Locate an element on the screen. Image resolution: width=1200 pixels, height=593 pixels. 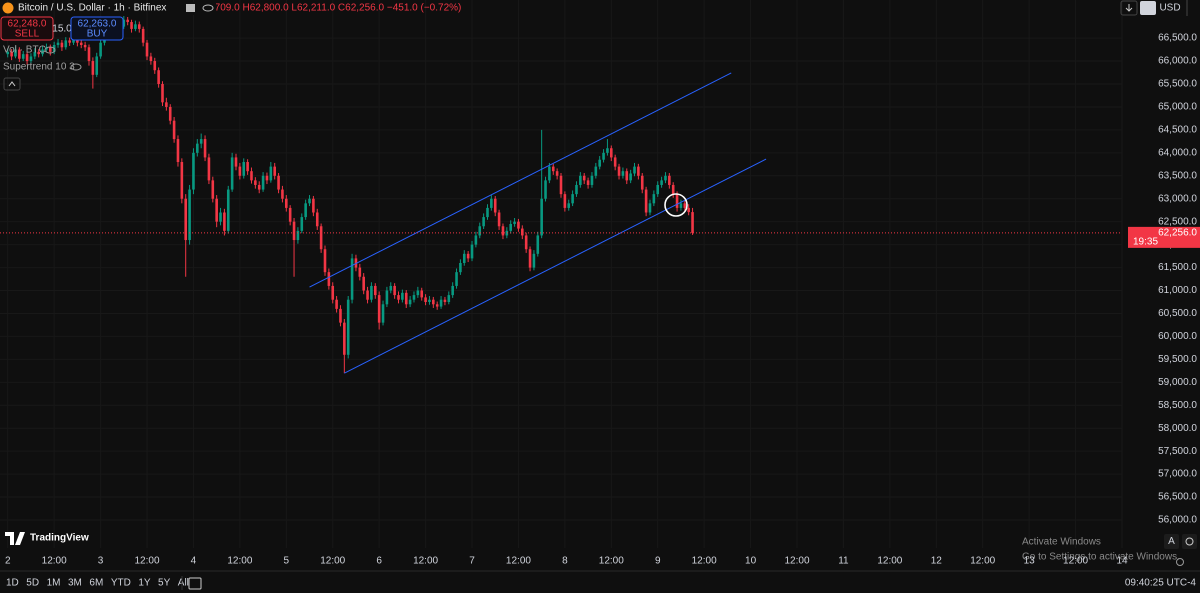
collapse-button is located at coordinates (12, 84).